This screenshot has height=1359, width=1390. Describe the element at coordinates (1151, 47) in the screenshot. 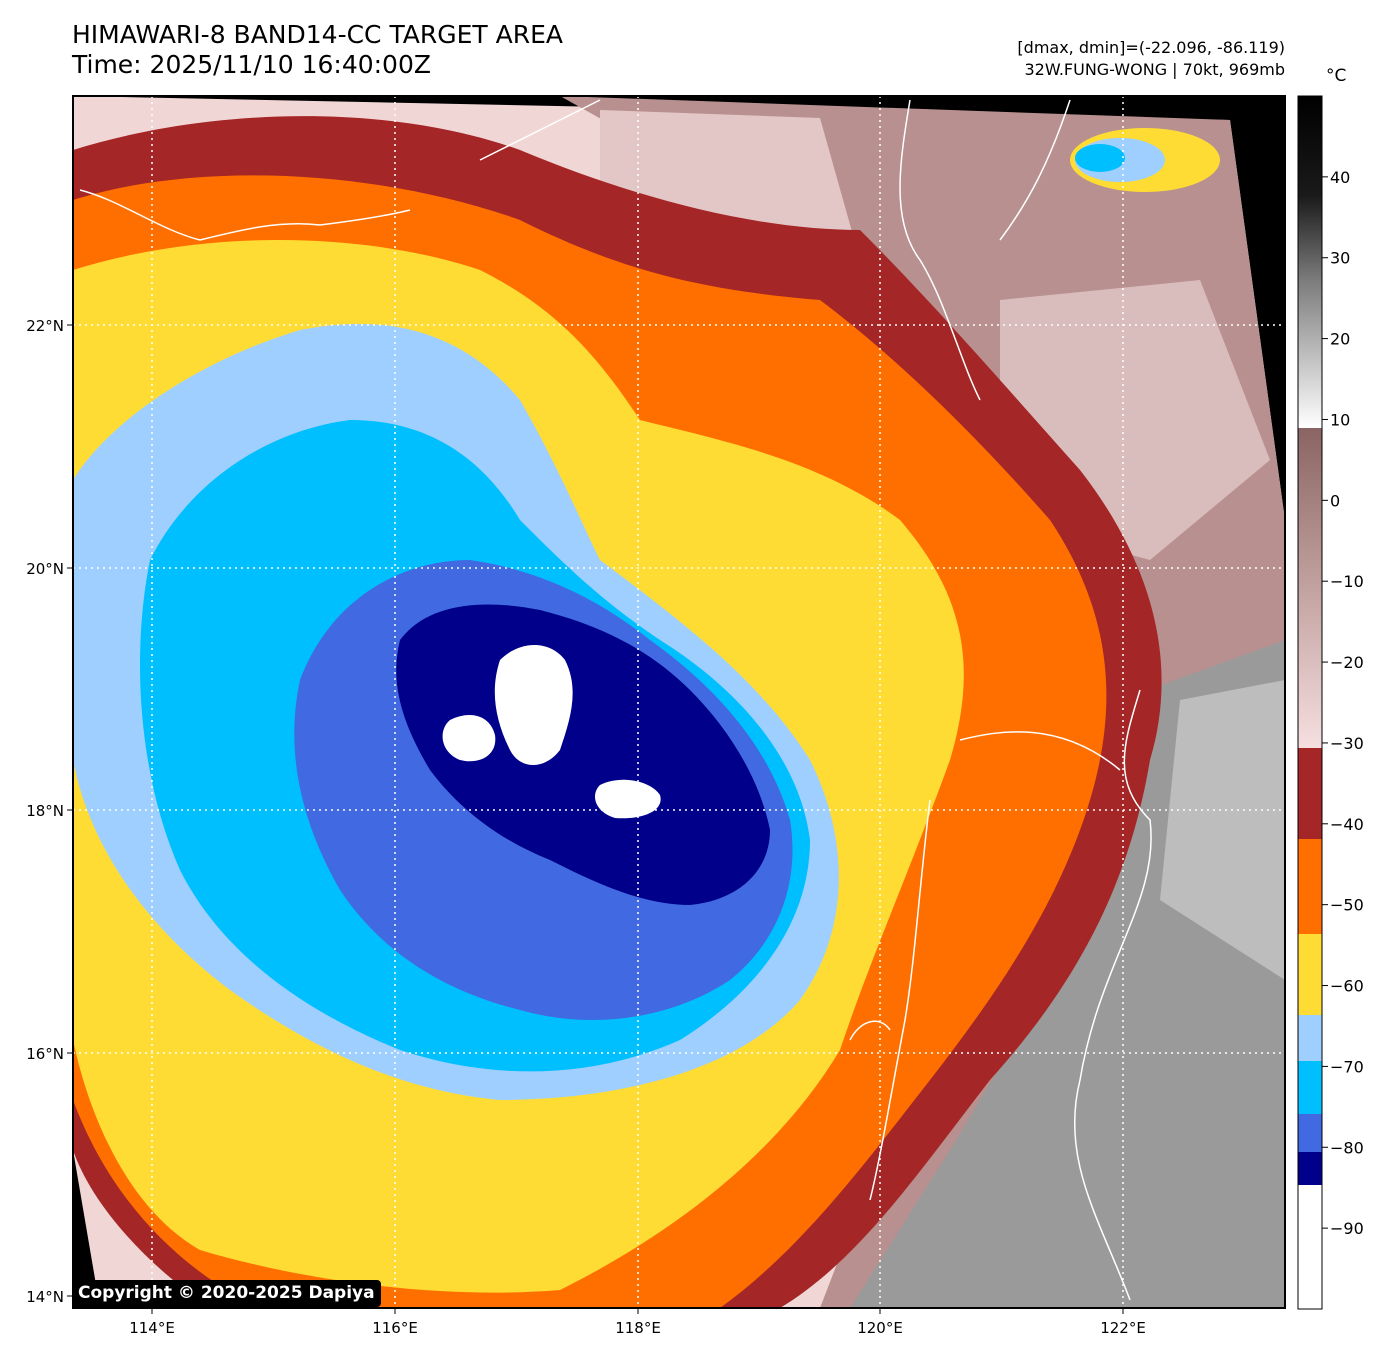

I see `dmax-dmin-readout: [dmax, dmin]=(-22.096, -86.119)` at that location.